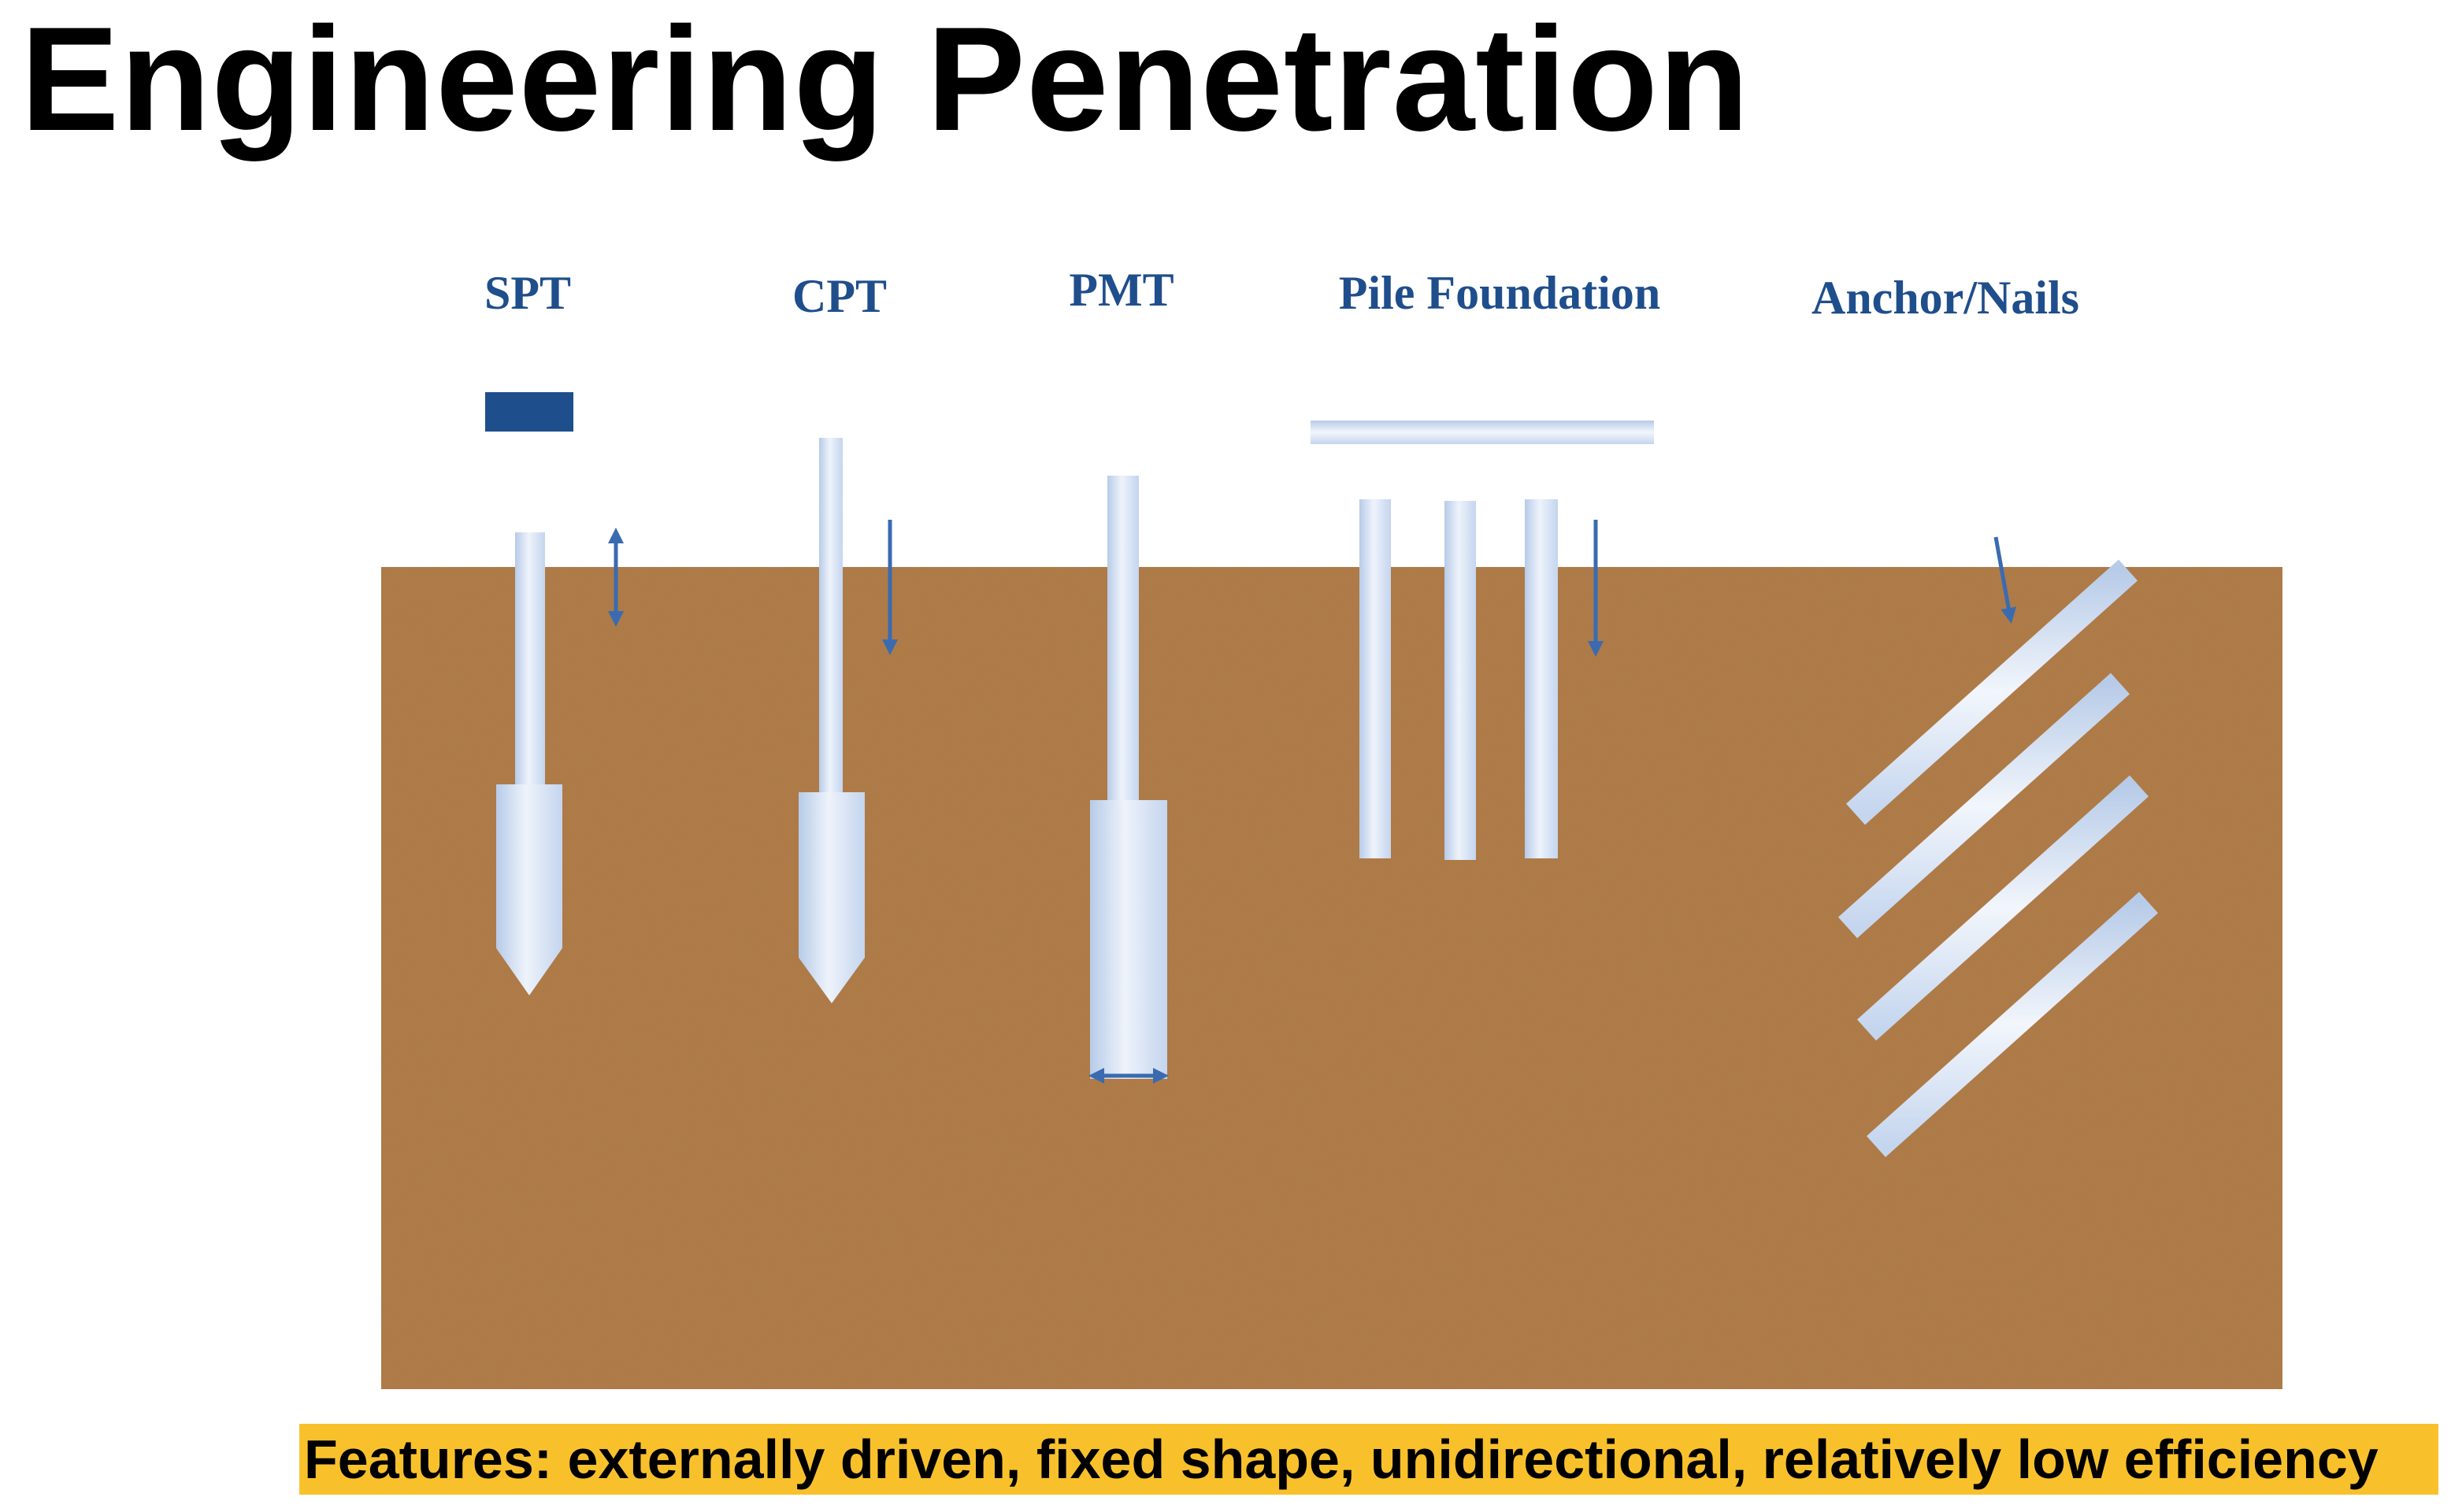 The height and width of the screenshot is (1512, 2451). Describe the element at coordinates (529, 866) in the screenshot. I see `spt-sampler-body` at that location.